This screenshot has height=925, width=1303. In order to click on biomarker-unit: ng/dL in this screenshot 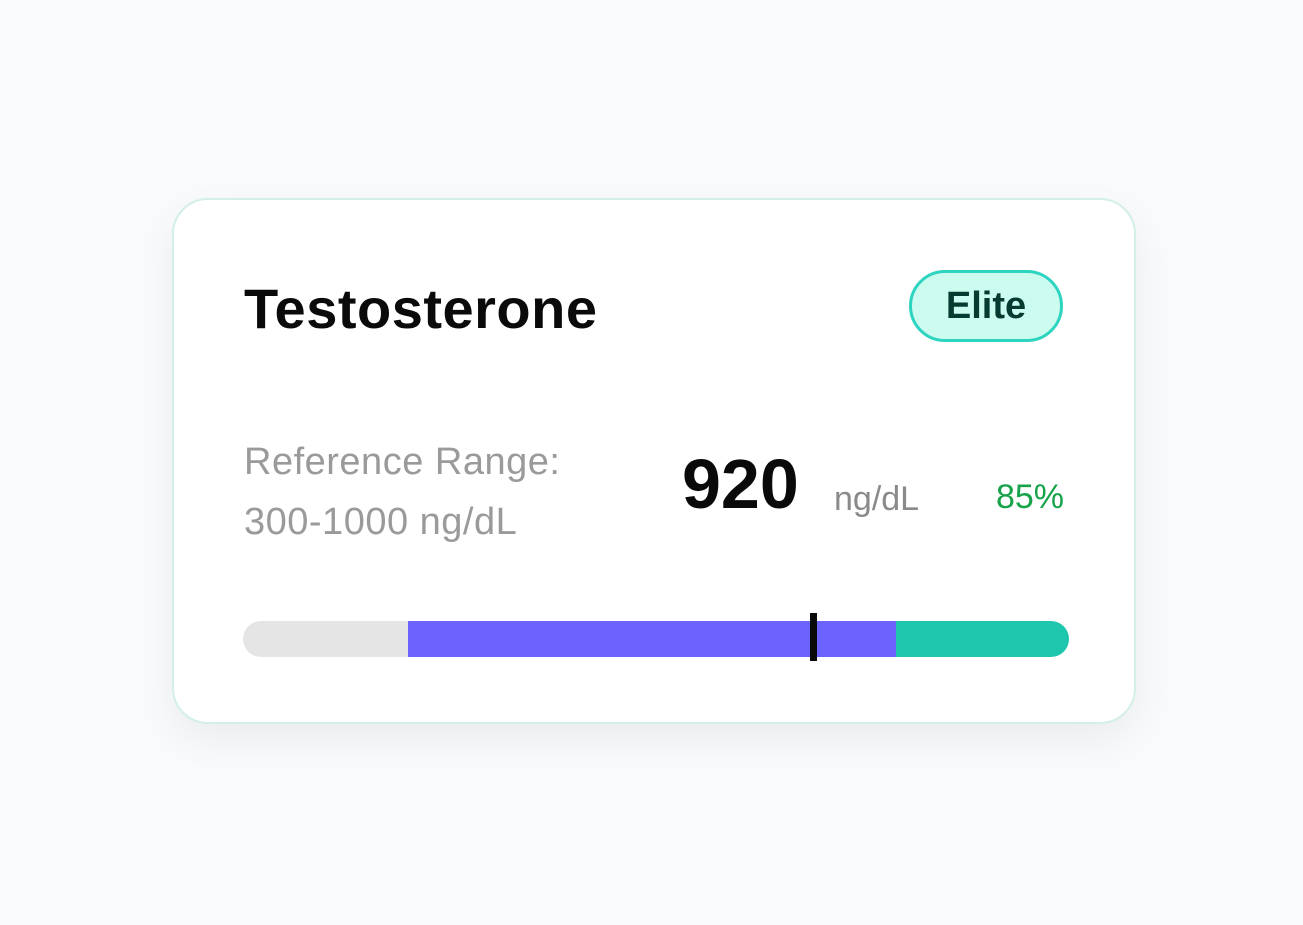, I will do `click(877, 499)`.